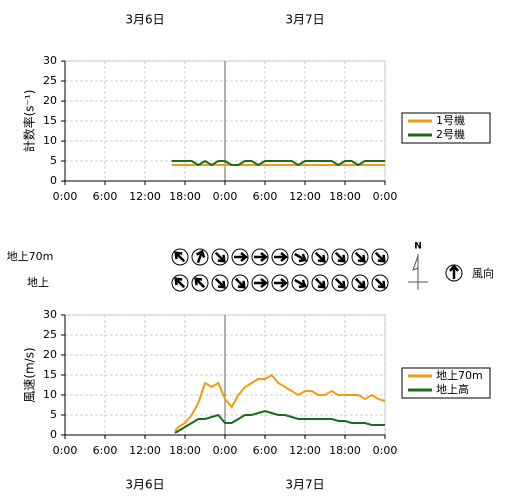  I want to click on legend-label: 地上高, so click(452, 389).